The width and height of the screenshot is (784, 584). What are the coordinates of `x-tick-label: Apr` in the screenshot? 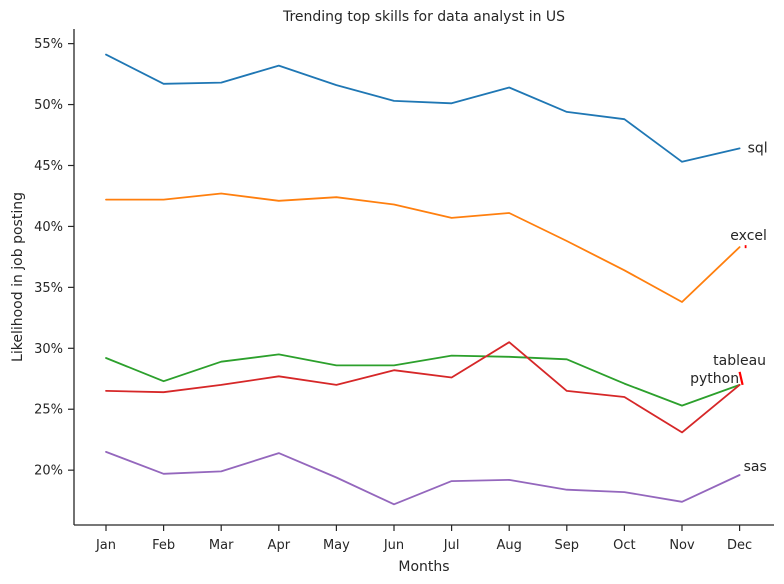 It's located at (279, 545).